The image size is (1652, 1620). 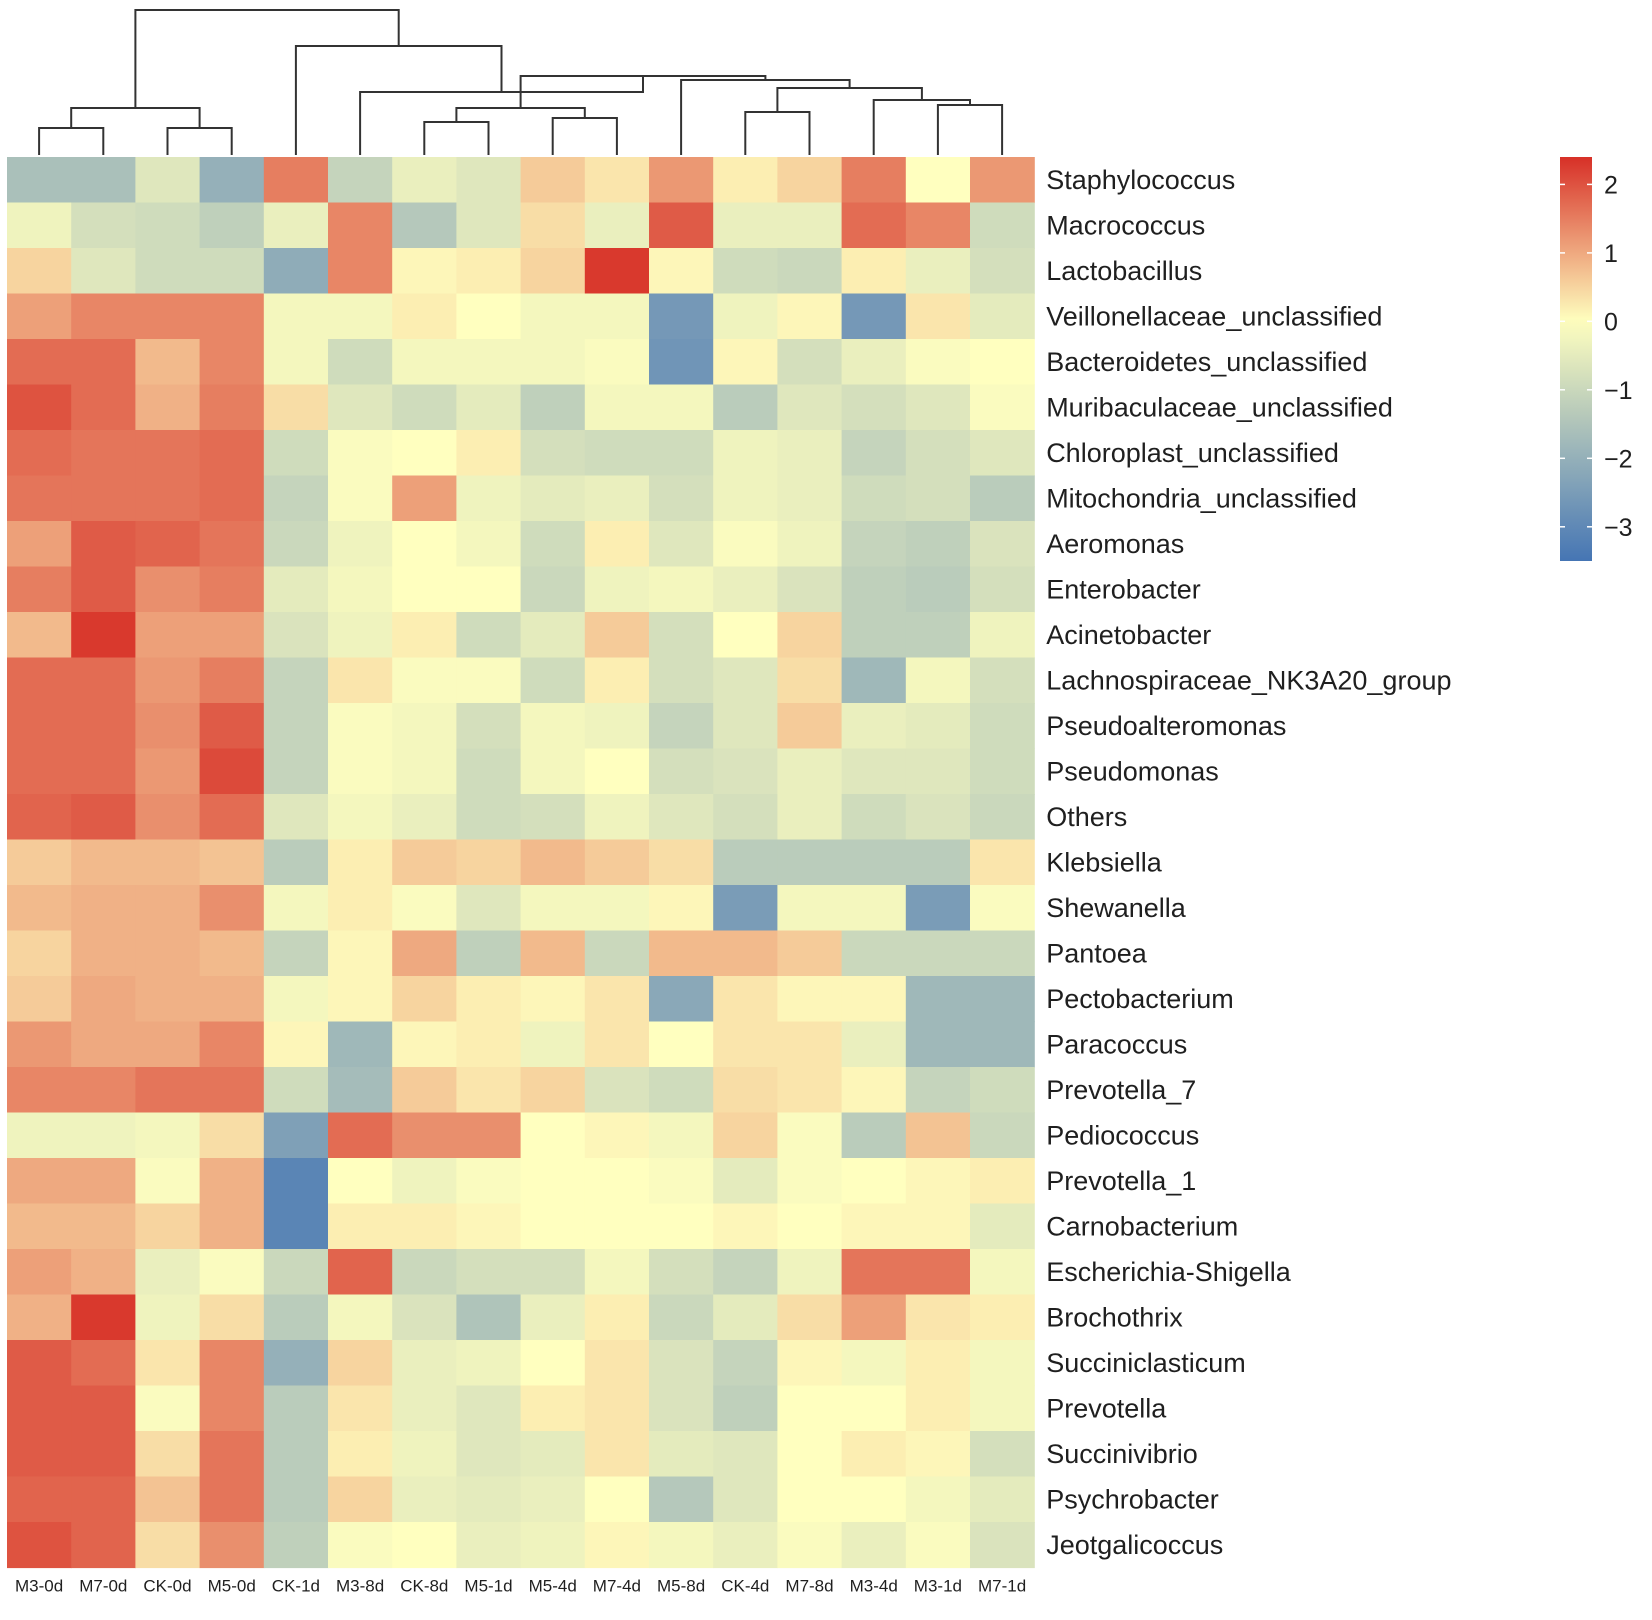 What do you see at coordinates (1219, 407) in the screenshot?
I see `row-label: Muribaculaceae_unclassified` at bounding box center [1219, 407].